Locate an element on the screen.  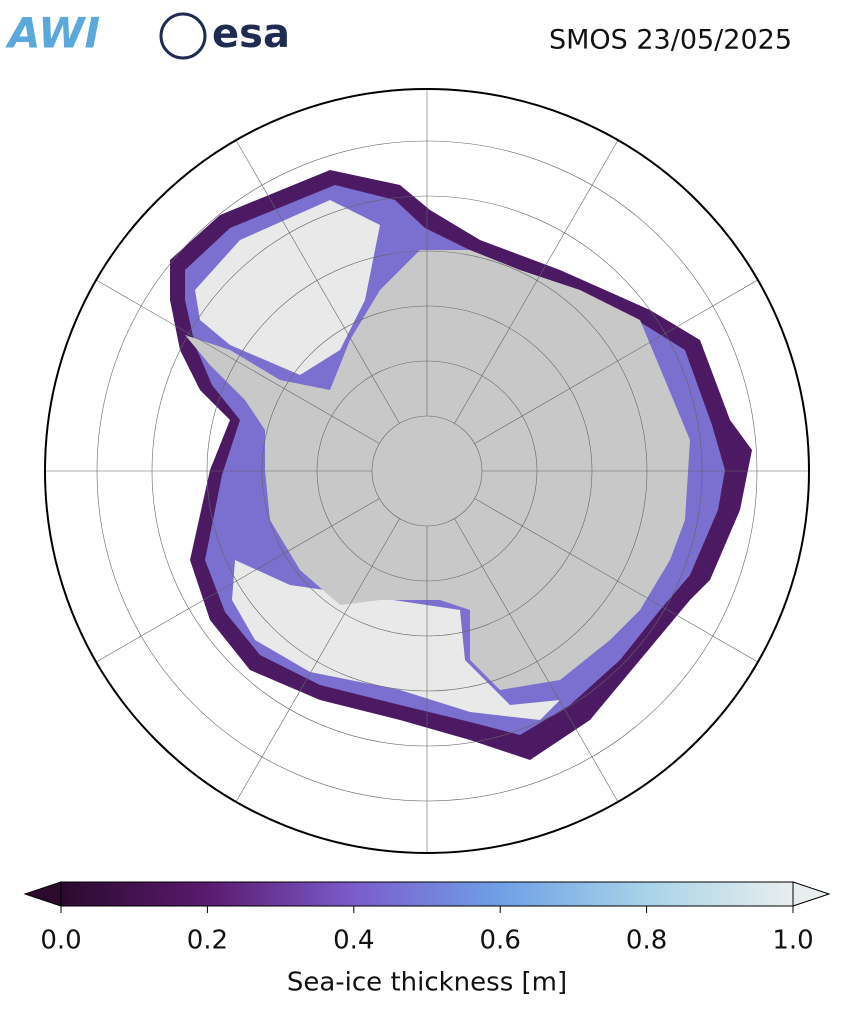
colorbar-body is located at coordinates (427, 894).